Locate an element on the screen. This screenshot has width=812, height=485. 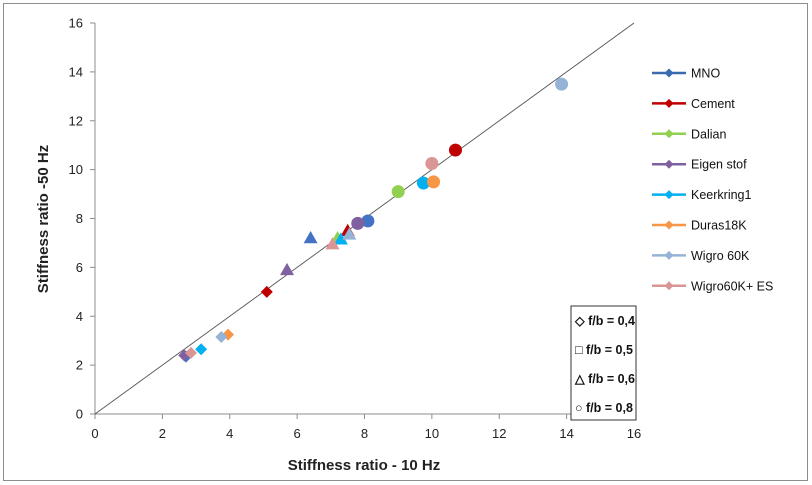
x-tick-label: 0 is located at coordinates (94, 433).